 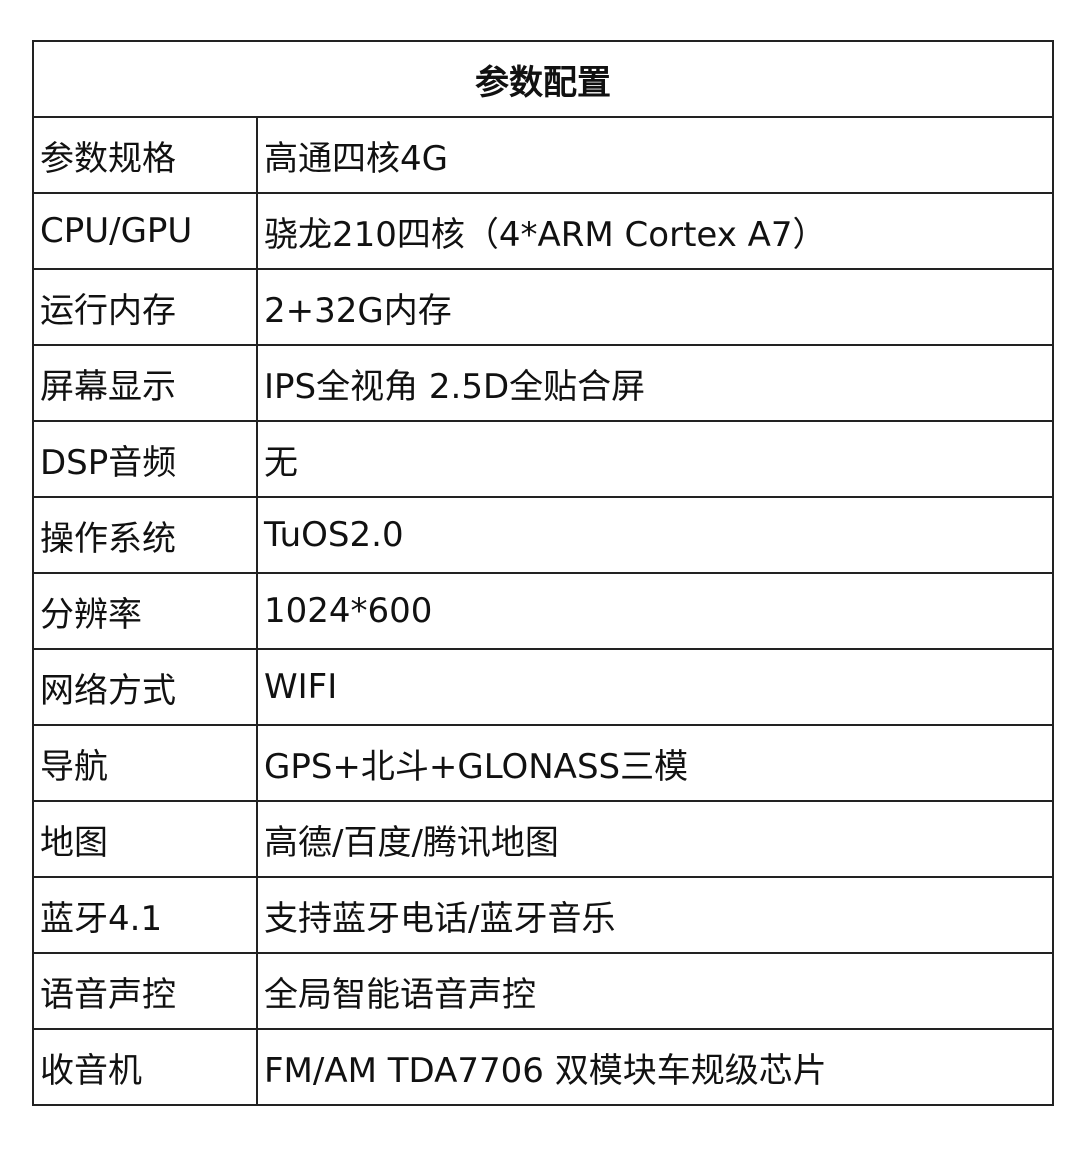 I want to click on spec-value: FM/AM TDA7706 双模块车规级芯片, so click(x=655, y=1067).